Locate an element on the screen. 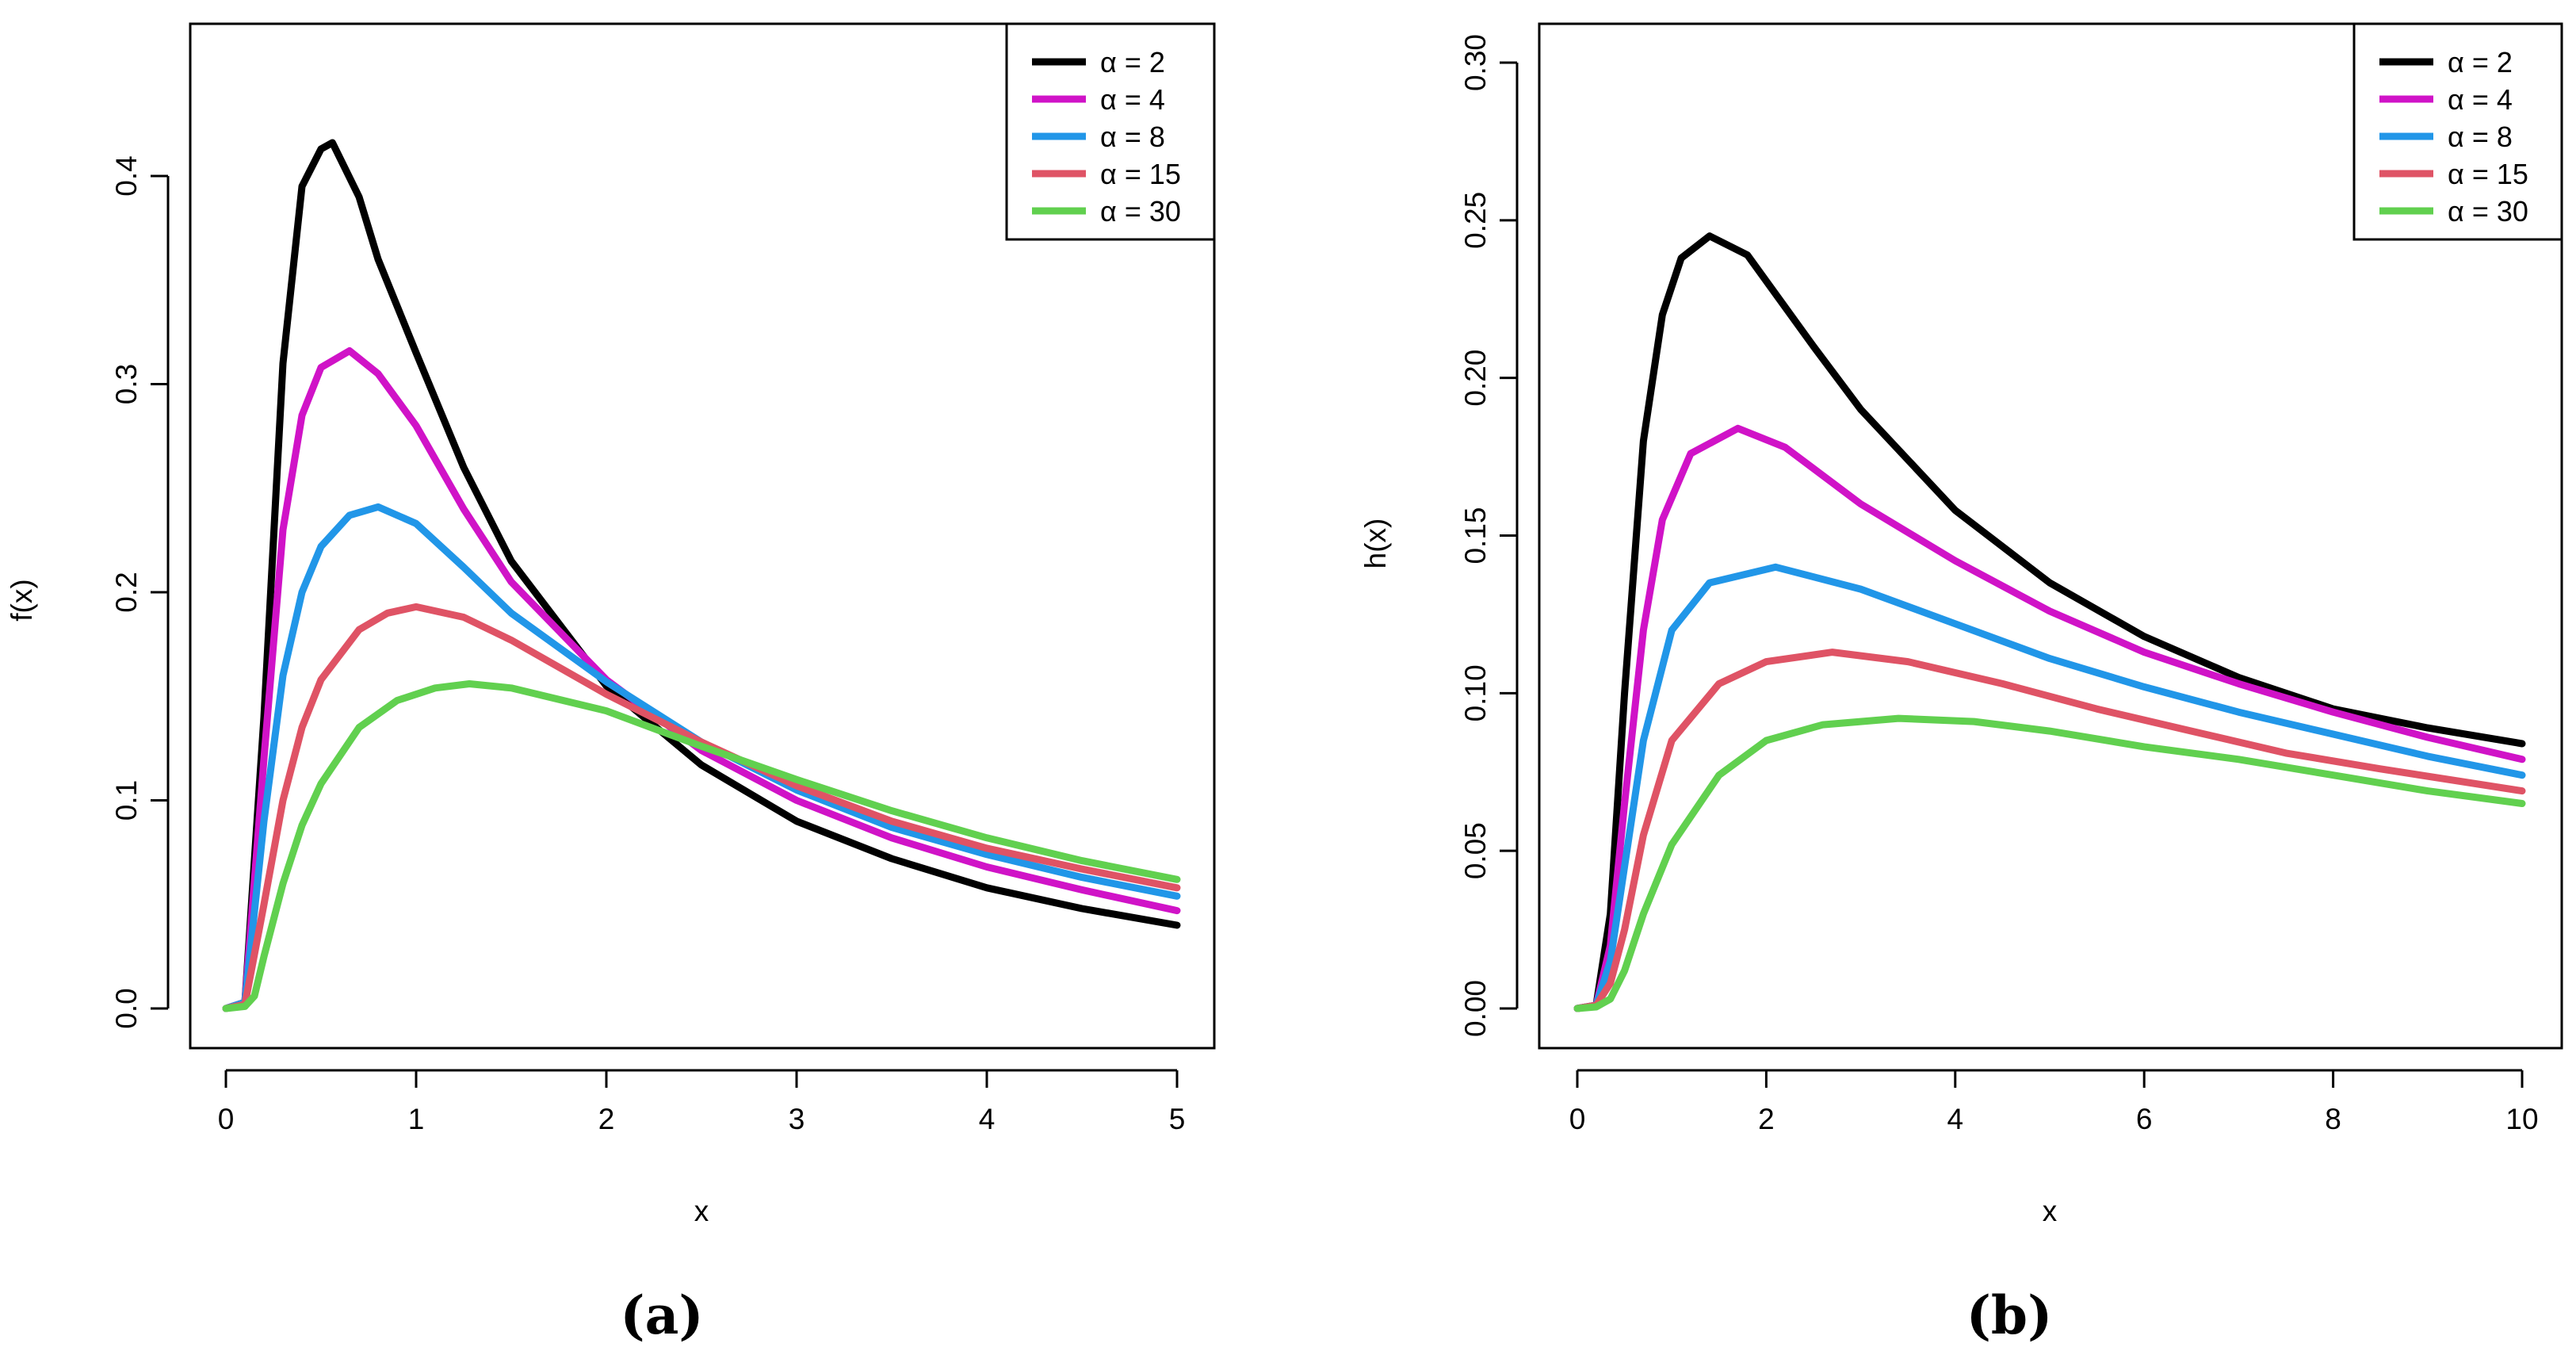 The width and height of the screenshot is (2576, 1370). y-tick-label: 0.10 is located at coordinates (1475, 692).